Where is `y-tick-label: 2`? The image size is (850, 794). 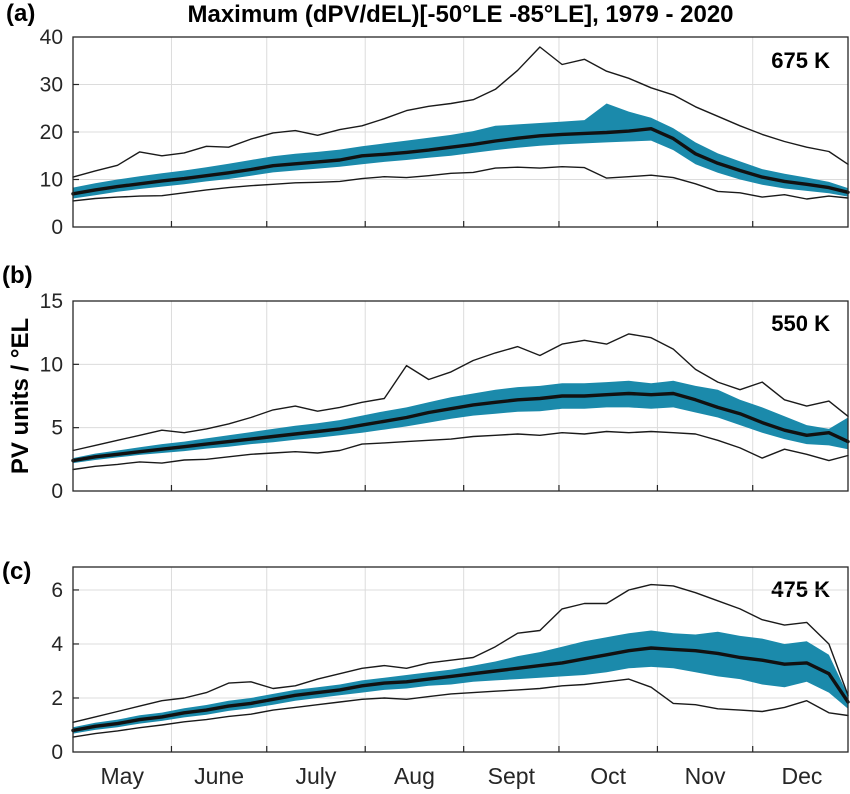
y-tick-label: 2 is located at coordinates (57, 698).